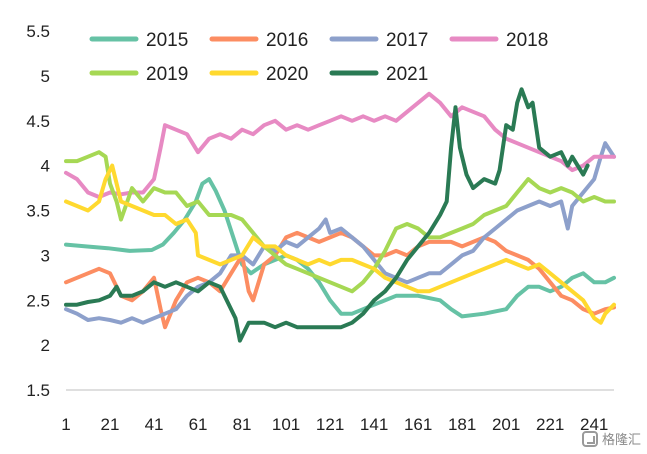  I want to click on x-tick-label: 101, so click(286, 424).